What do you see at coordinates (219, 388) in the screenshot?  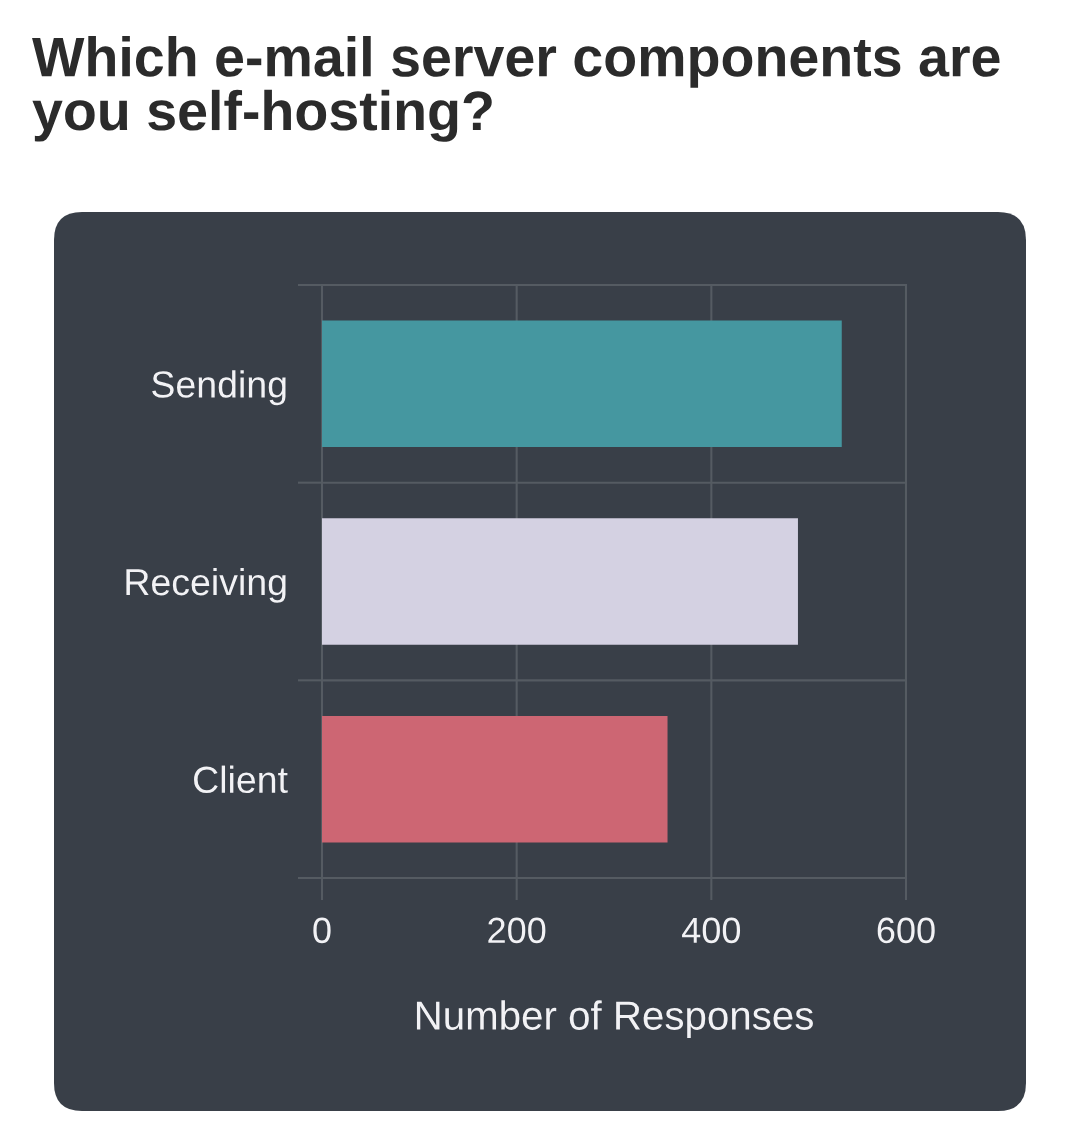 I see `y-tick-label: Sending` at bounding box center [219, 388].